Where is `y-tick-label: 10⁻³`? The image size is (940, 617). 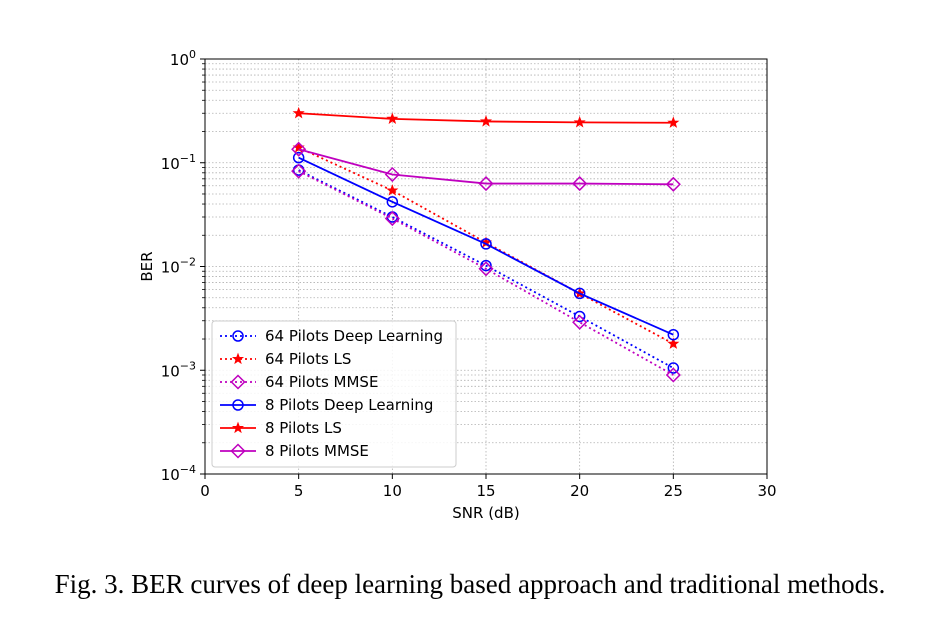
y-tick-label: 10⁻³ is located at coordinates (178, 369).